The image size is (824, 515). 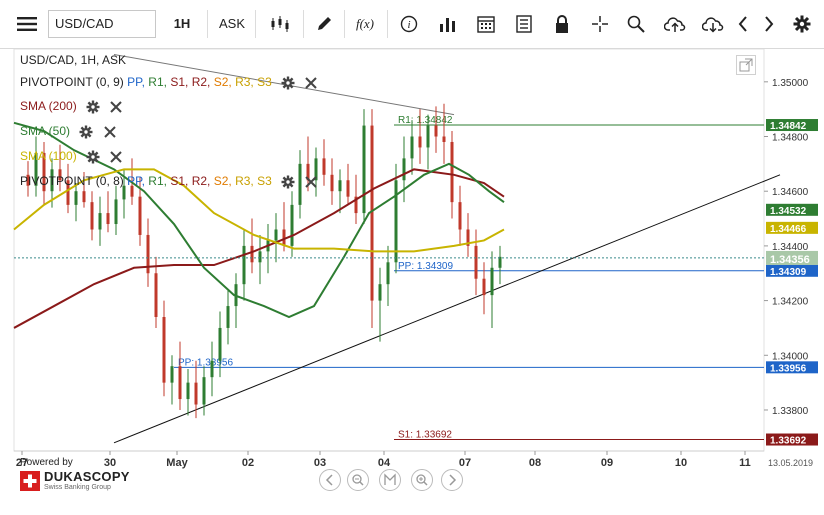 What do you see at coordinates (792, 227) in the screenshot?
I see `axis-ind-1-box` at bounding box center [792, 227].